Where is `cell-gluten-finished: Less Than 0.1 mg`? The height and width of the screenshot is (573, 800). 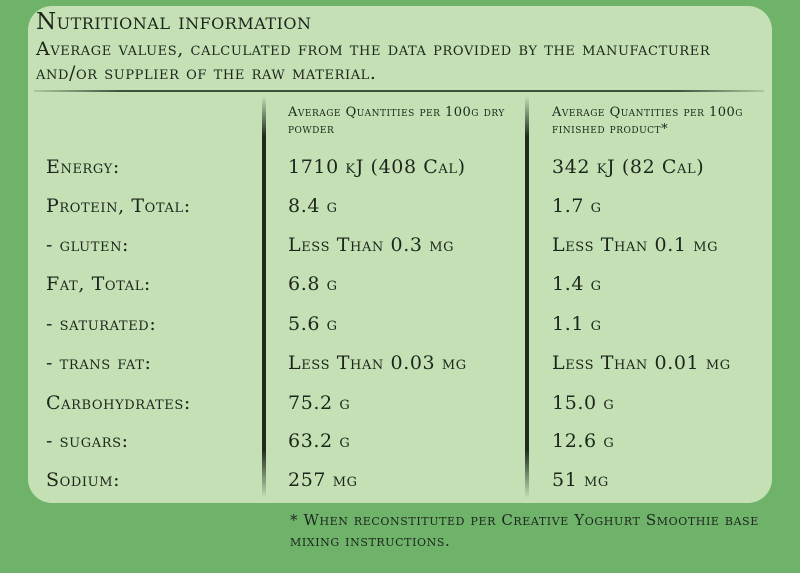 cell-gluten-finished: Less Than 0.1 mg is located at coordinates (635, 245).